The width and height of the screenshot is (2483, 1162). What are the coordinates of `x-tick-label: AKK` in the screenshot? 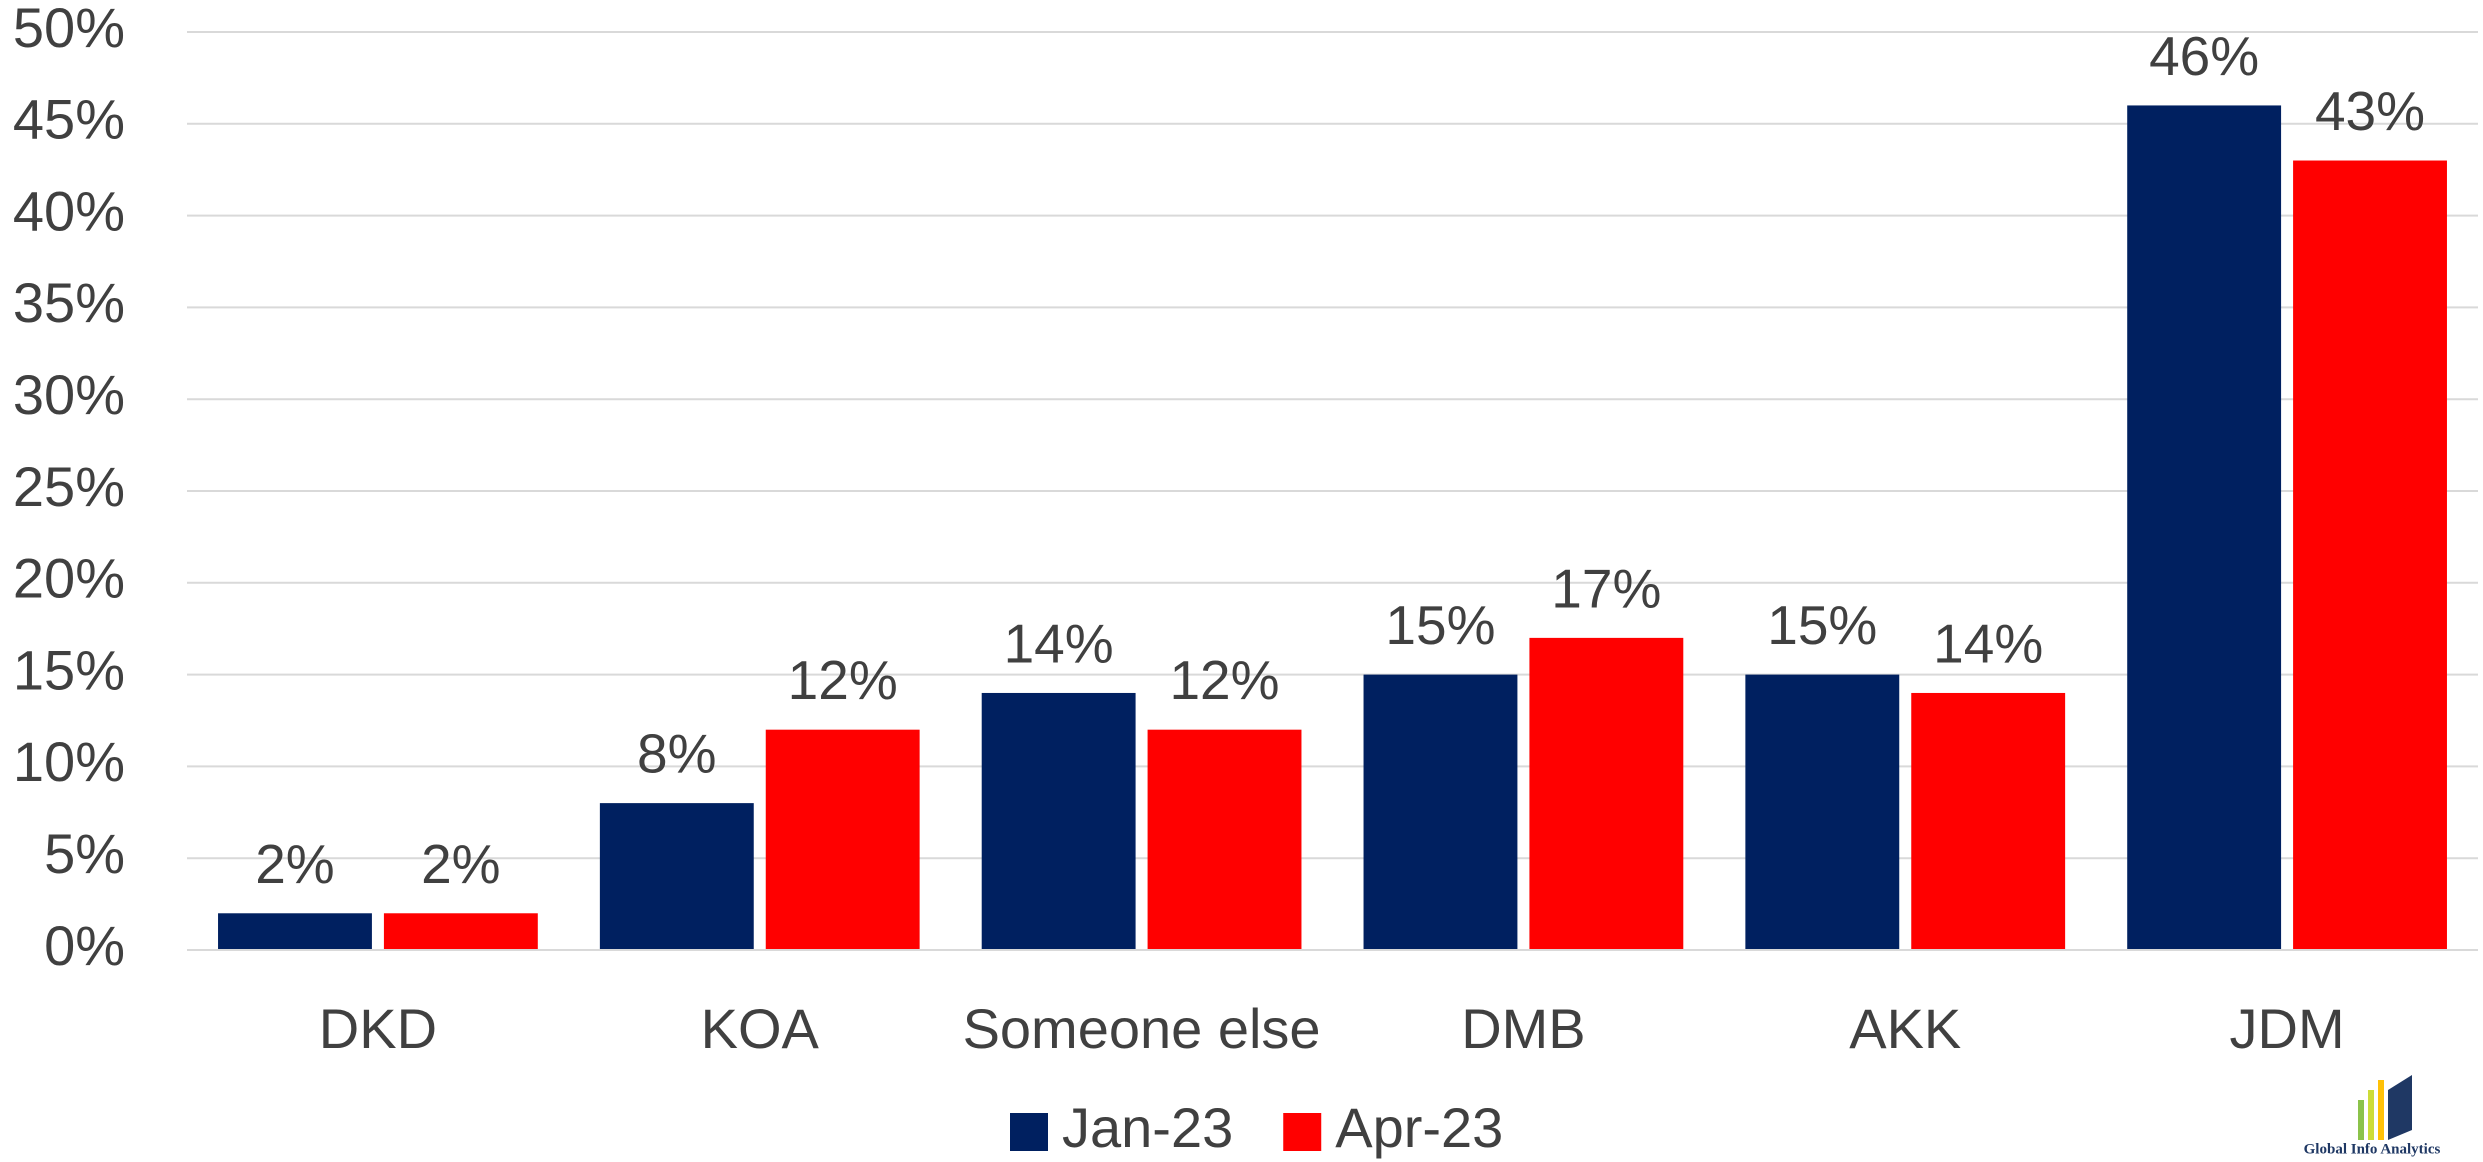 It's located at (1905, 1028).